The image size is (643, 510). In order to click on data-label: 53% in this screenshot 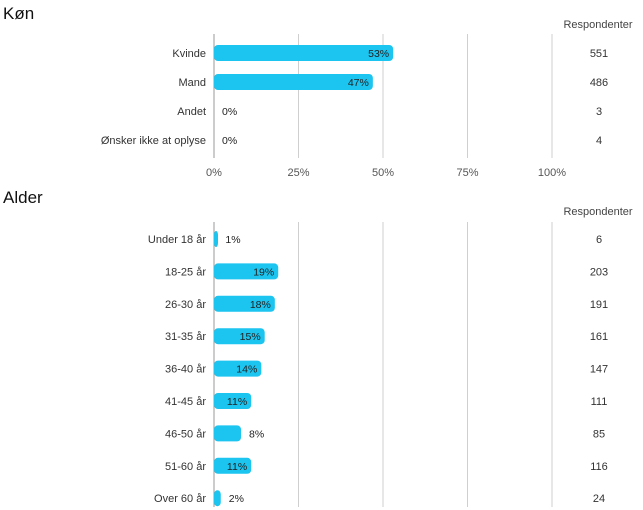, I will do `click(378, 54)`.